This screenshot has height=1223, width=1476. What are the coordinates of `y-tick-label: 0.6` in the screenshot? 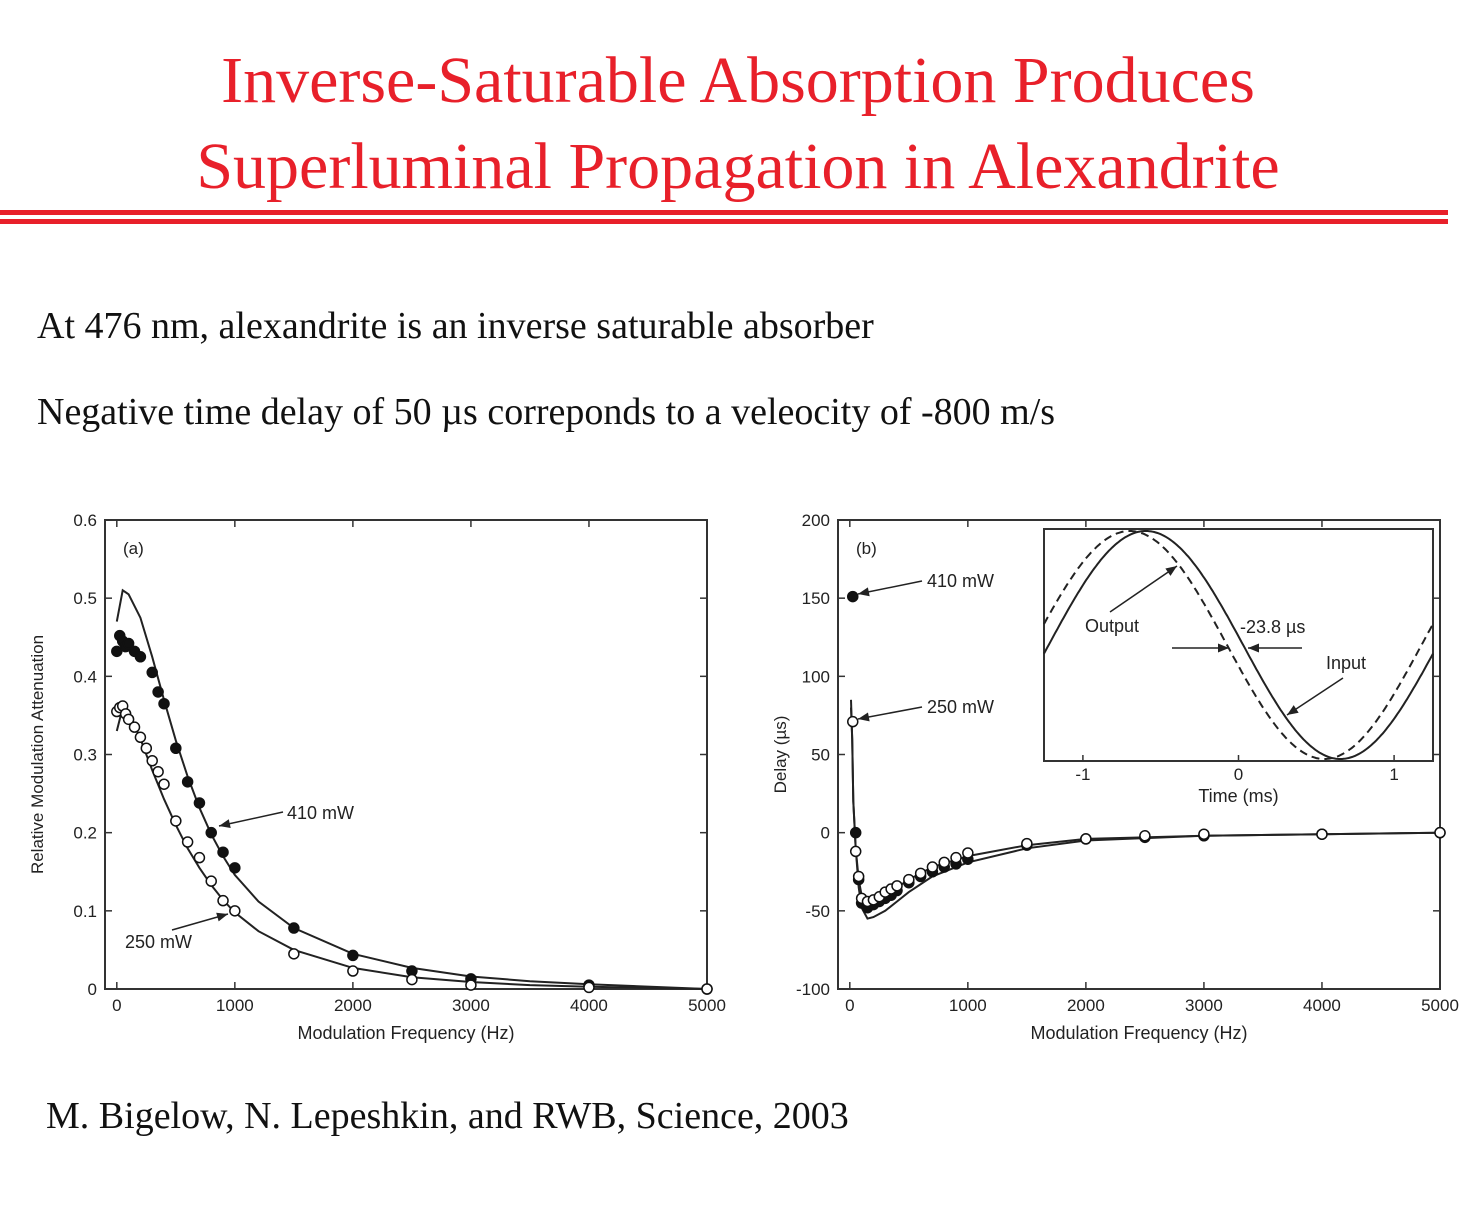 It's located at (85, 520).